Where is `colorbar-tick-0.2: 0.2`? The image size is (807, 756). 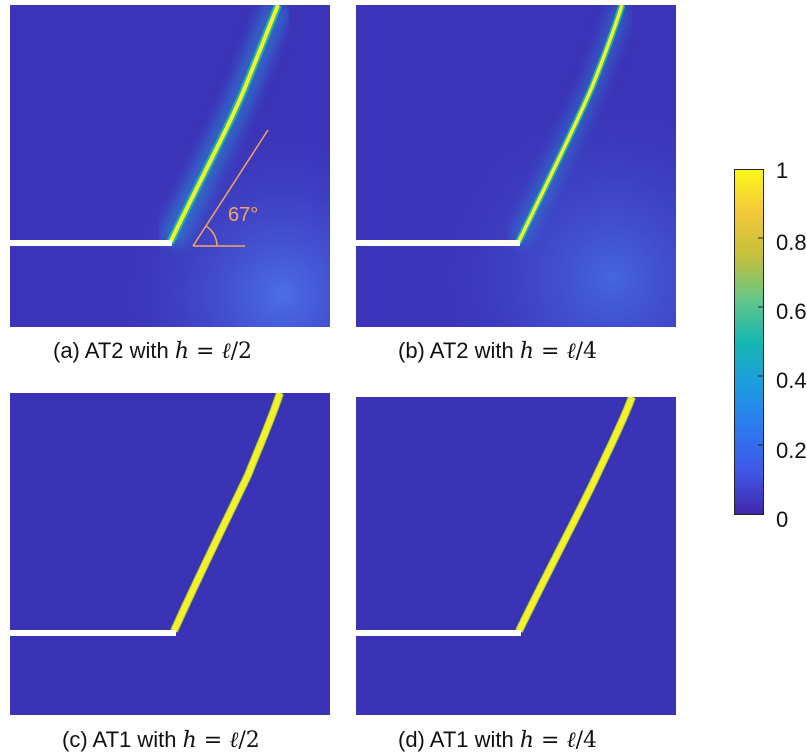 colorbar-tick-0.2: 0.2 is located at coordinates (791, 450).